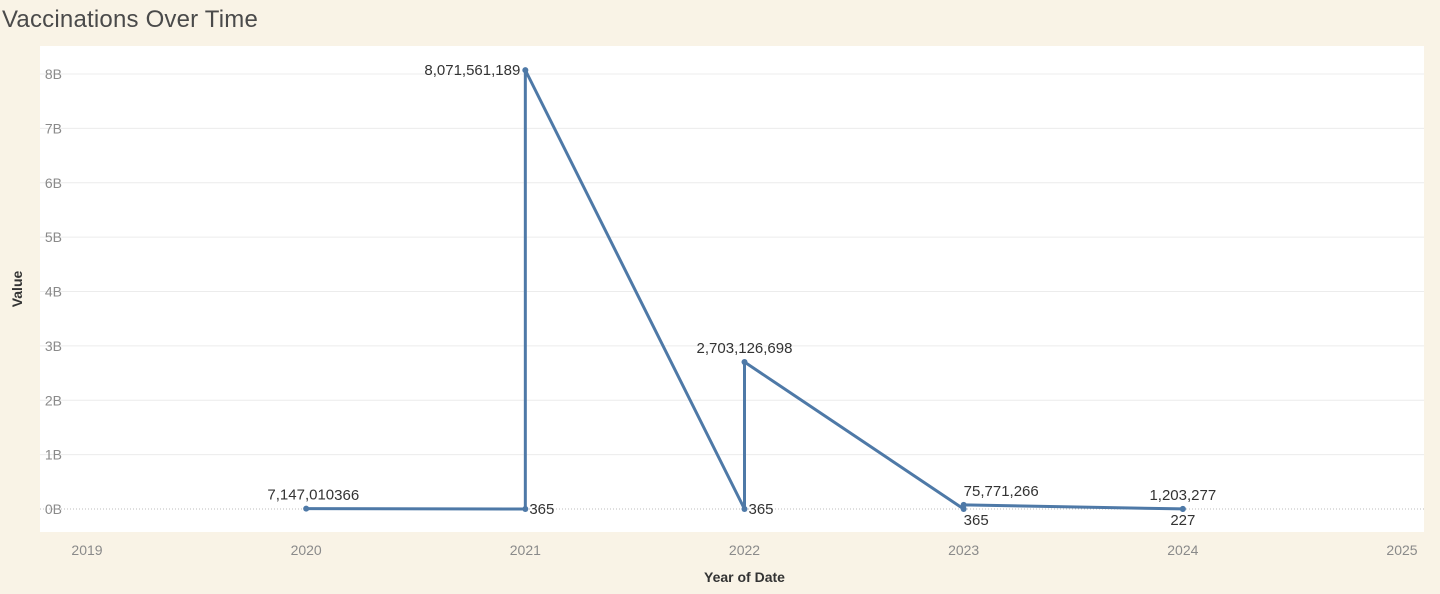 The image size is (1440, 594). What do you see at coordinates (53, 455) in the screenshot?
I see `y-tick-label: 1B` at bounding box center [53, 455].